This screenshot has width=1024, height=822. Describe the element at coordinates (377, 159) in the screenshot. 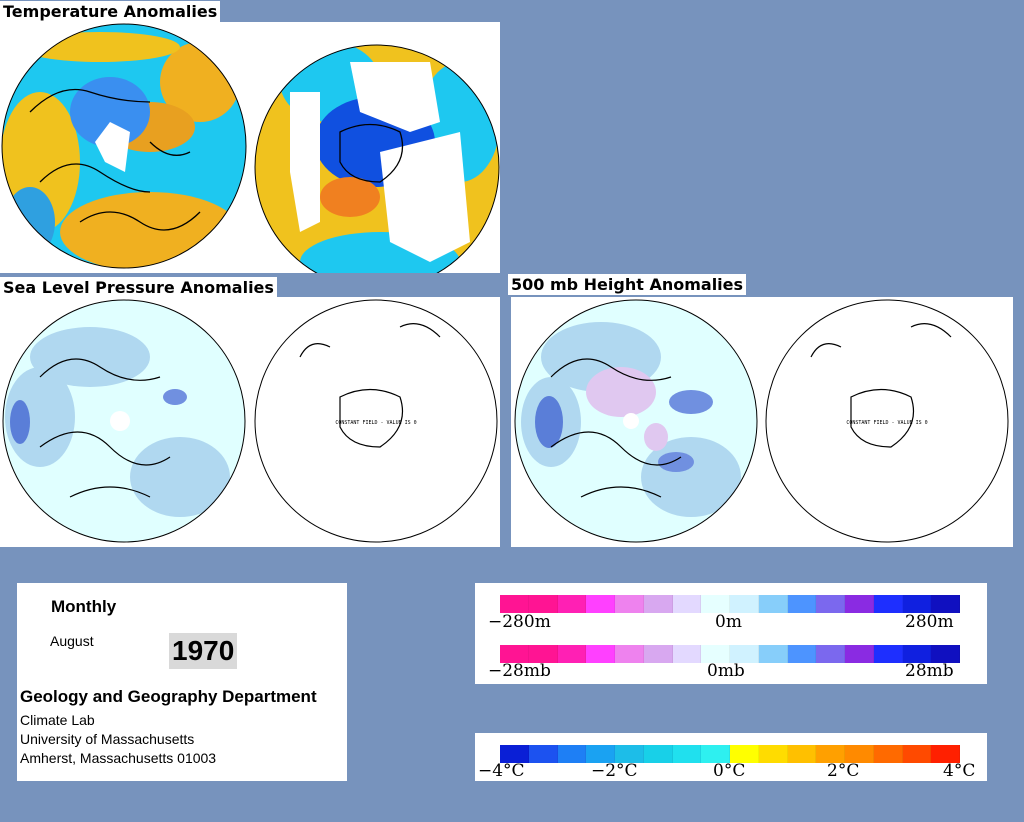

I see `sh-temperature-globe` at that location.